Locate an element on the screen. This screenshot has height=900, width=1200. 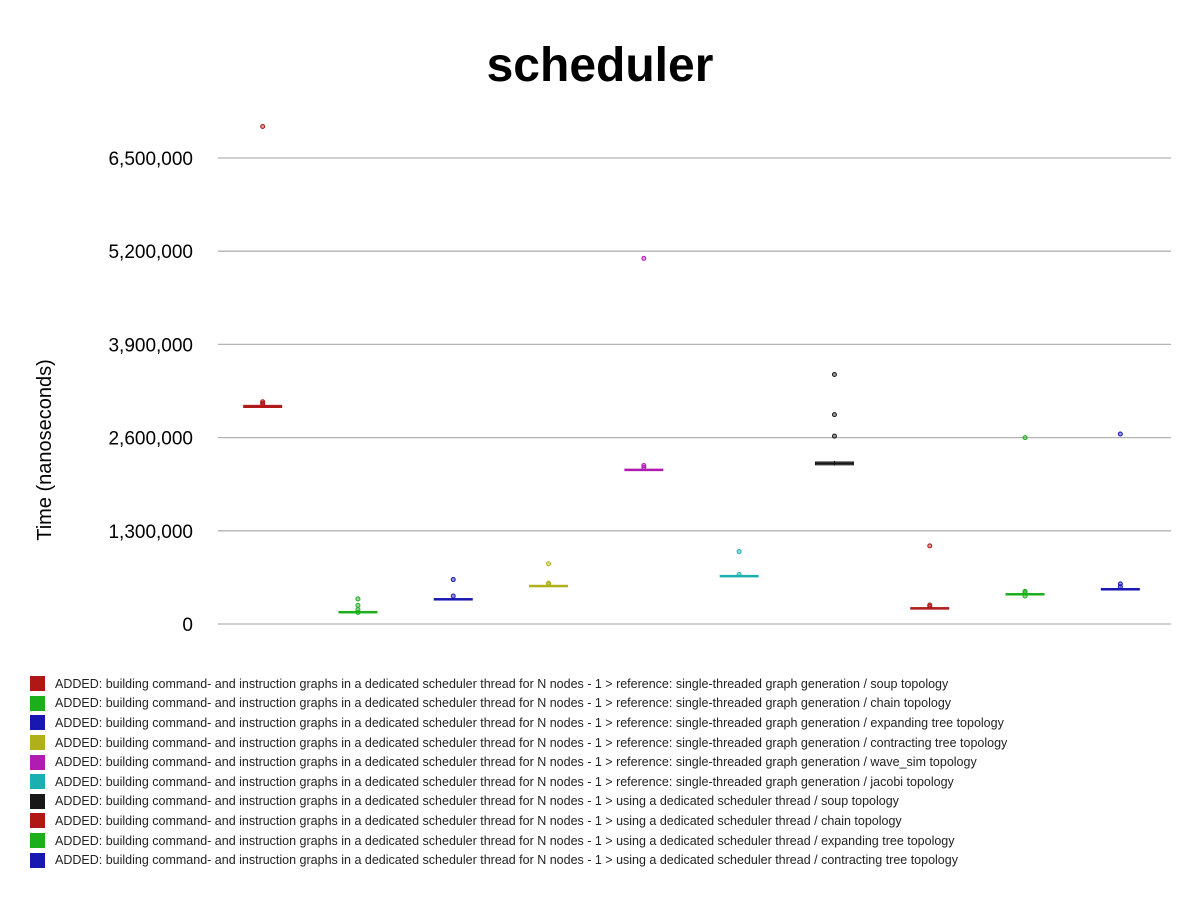
y-tick-label: 5,200,000 is located at coordinates (150, 252).